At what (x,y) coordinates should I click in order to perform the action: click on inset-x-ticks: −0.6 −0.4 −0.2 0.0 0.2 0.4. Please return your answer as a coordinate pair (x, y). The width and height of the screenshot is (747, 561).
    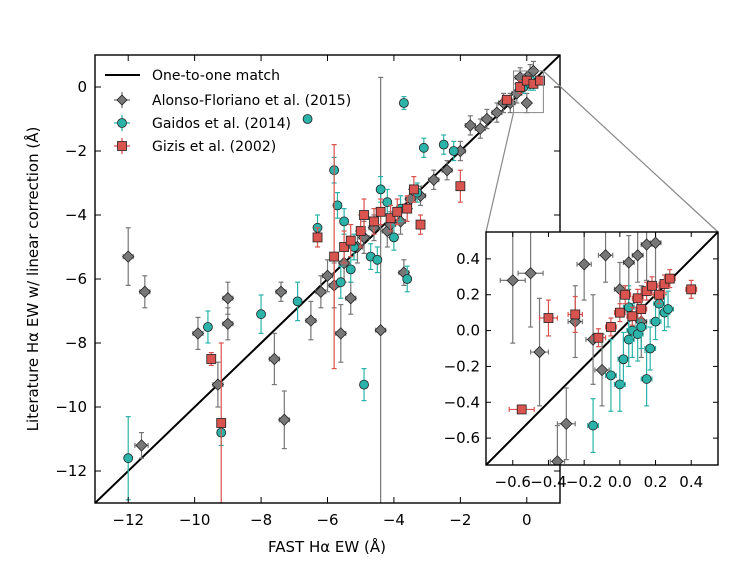
    Looking at the image, I should click on (599, 361).